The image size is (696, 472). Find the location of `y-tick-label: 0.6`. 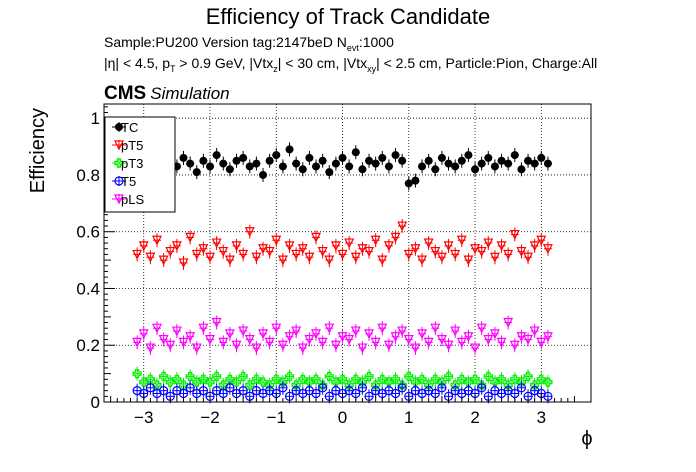

y-tick-label: 0.6 is located at coordinates (88, 232).